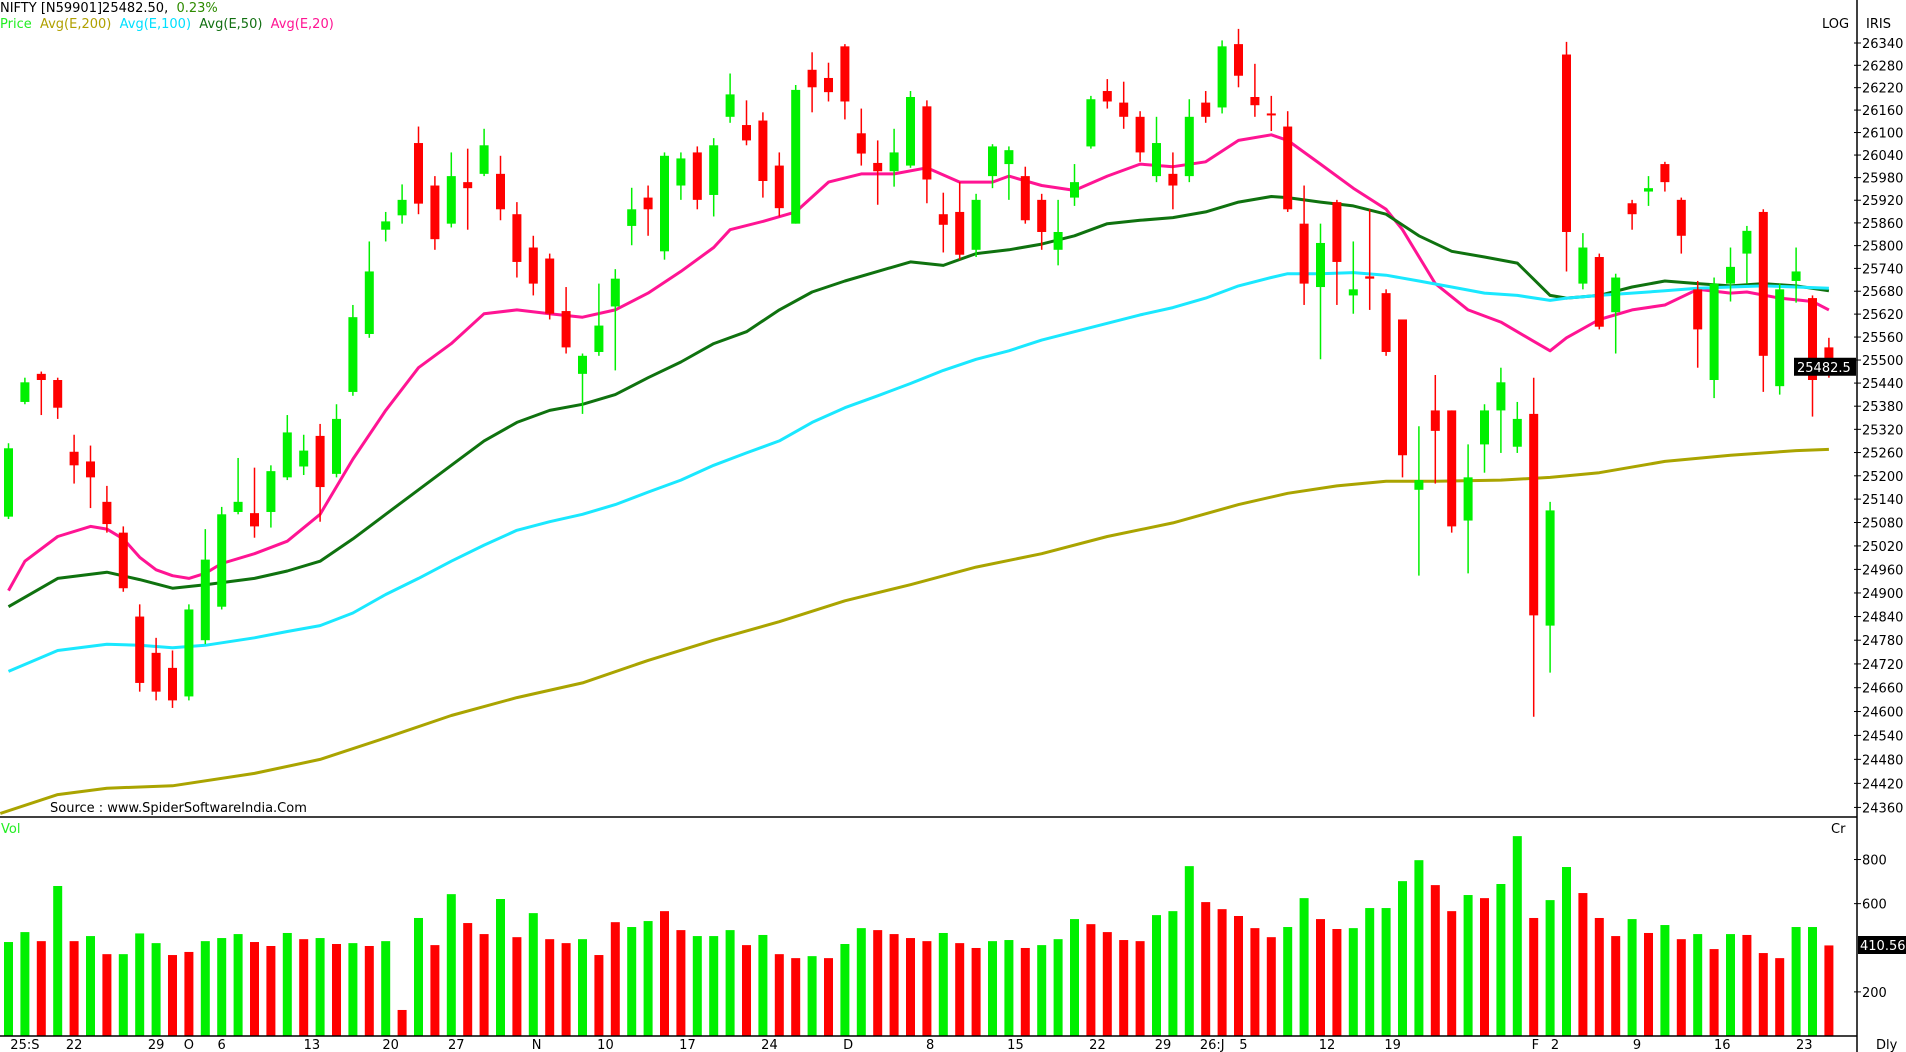 The image size is (1906, 1052). What do you see at coordinates (75, 24) in the screenshot?
I see `legend-ema200: Avg(E,200)` at bounding box center [75, 24].